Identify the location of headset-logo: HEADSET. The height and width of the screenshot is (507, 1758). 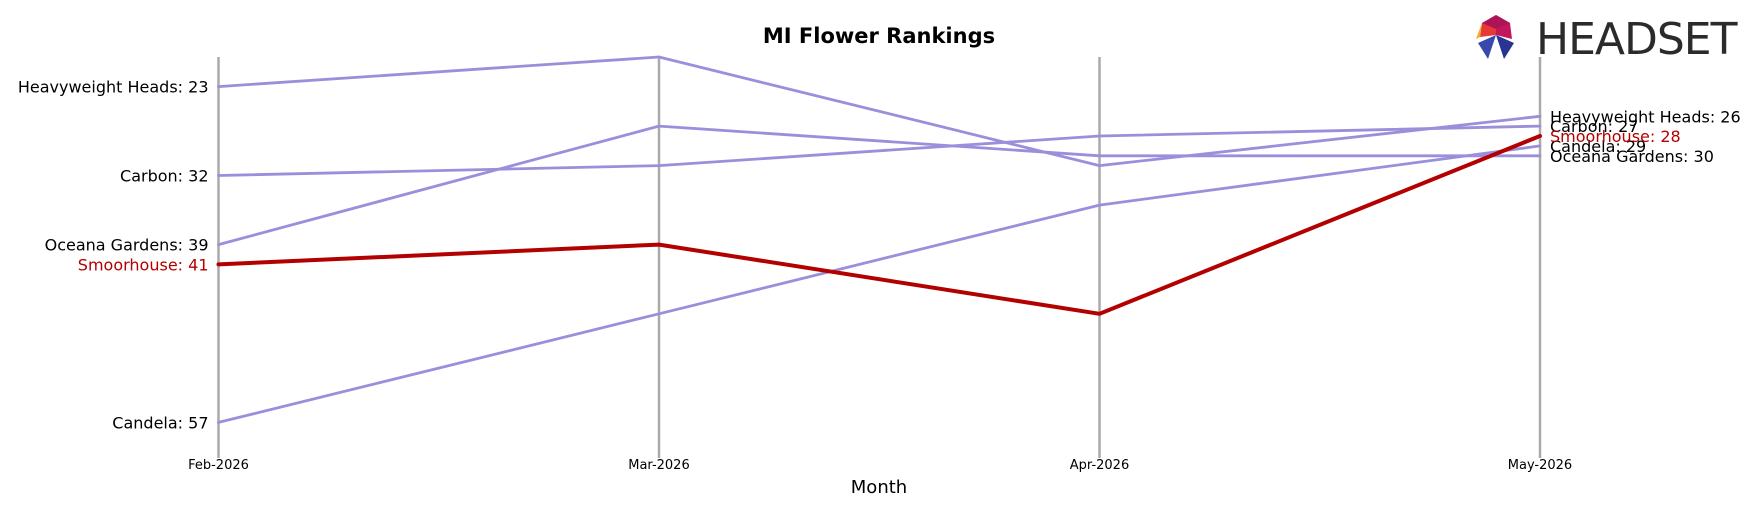
(1607, 39).